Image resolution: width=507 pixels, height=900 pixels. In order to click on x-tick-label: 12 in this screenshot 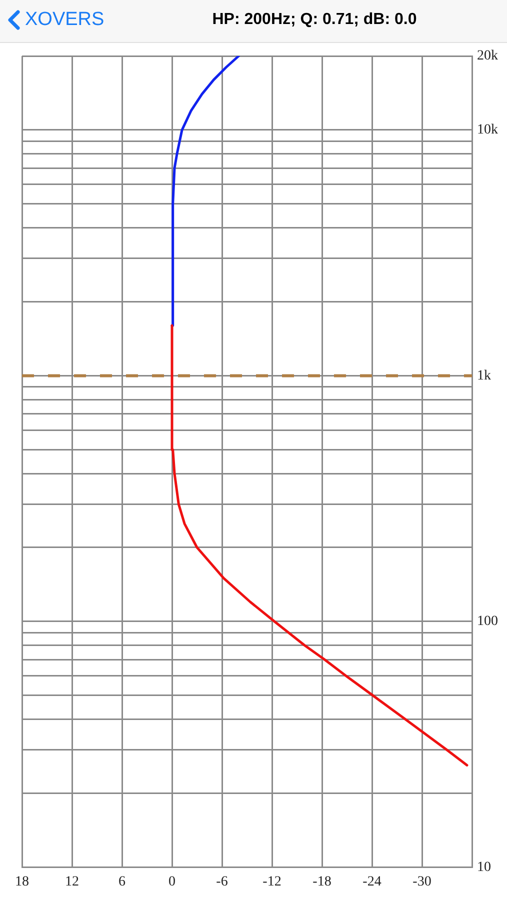, I will do `click(72, 882)`.